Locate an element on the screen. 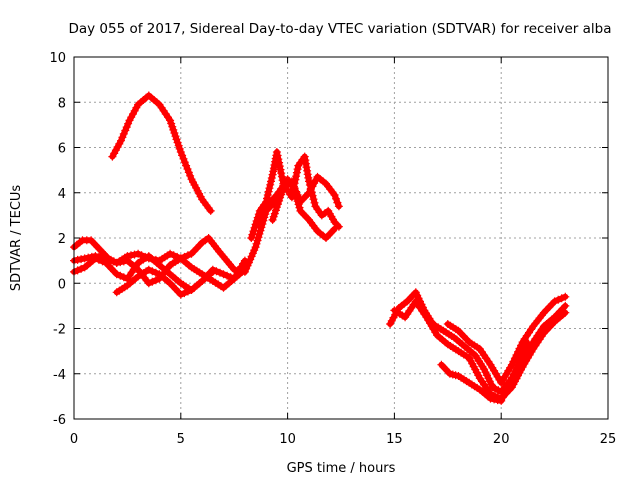 The height and width of the screenshot is (480, 640). series-arc-h is located at coordinates (305, 198).